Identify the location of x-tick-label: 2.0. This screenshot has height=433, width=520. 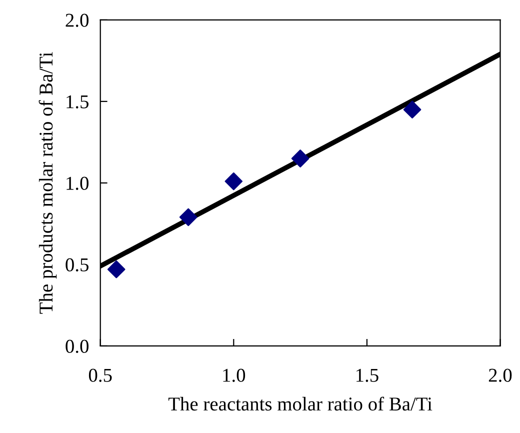
(500, 375).